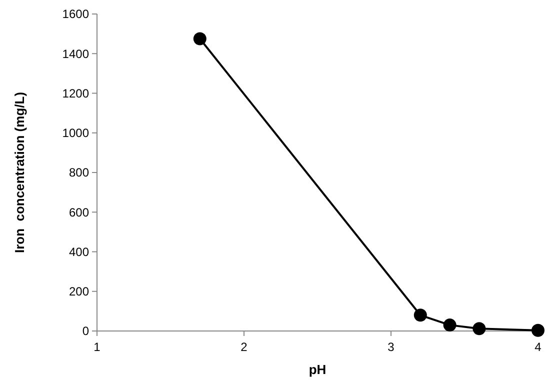  I want to click on x-tick-label: 1, so click(97, 347).